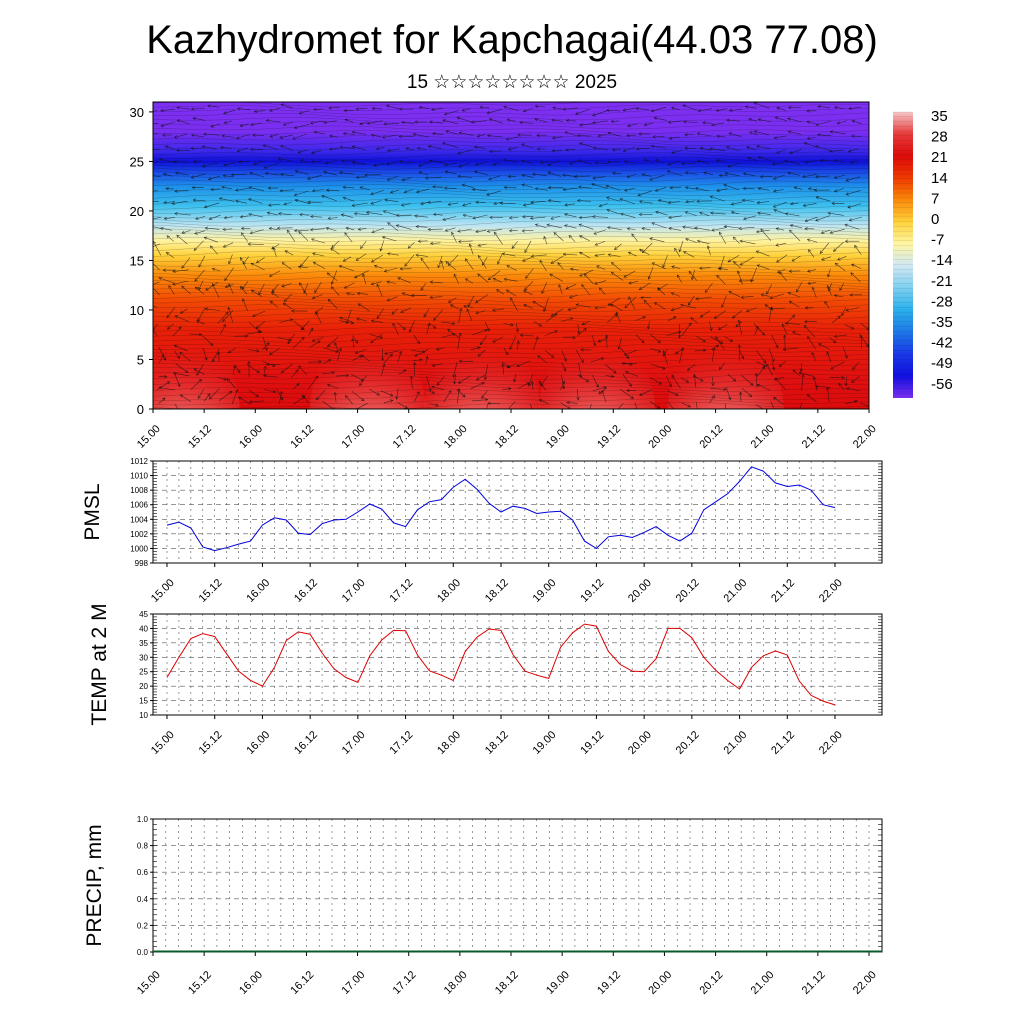 The width and height of the screenshot is (1024, 1024). What do you see at coordinates (942, 260) in the screenshot?
I see `colorbar-label: -14` at bounding box center [942, 260].